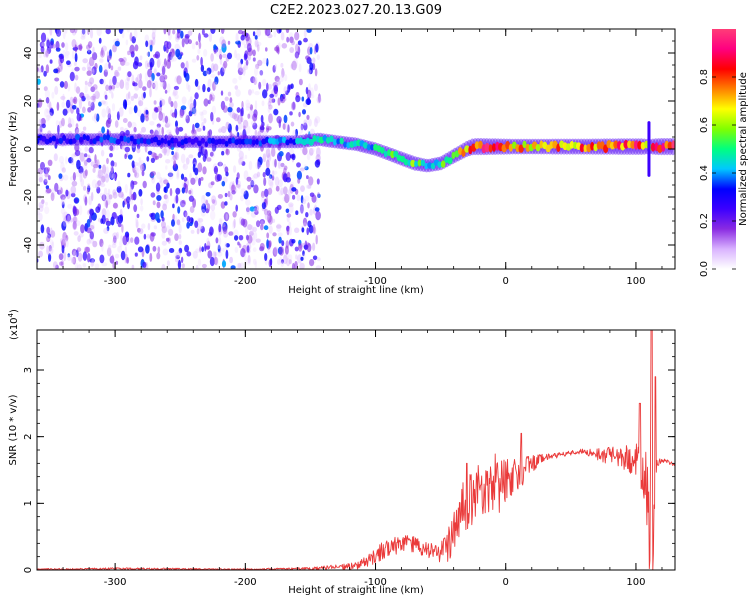 This screenshot has width=750, height=600. What do you see at coordinates (28, 503) in the screenshot?
I see `snr-y-tick-label: 1` at bounding box center [28, 503].